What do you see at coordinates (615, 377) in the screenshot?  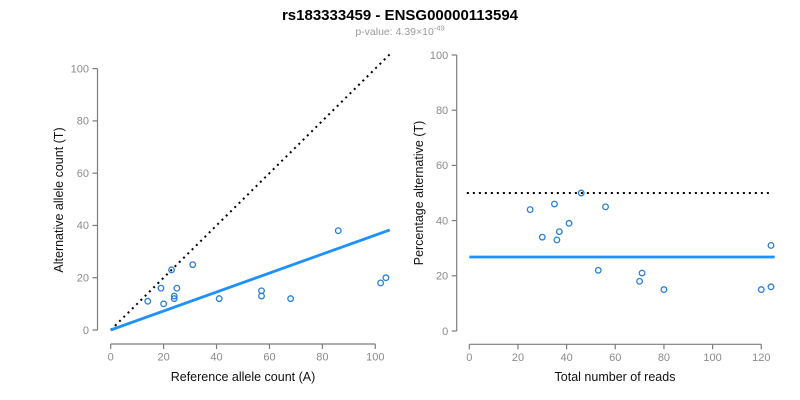 I see `x-axis-title: Total number of reads` at bounding box center [615, 377].